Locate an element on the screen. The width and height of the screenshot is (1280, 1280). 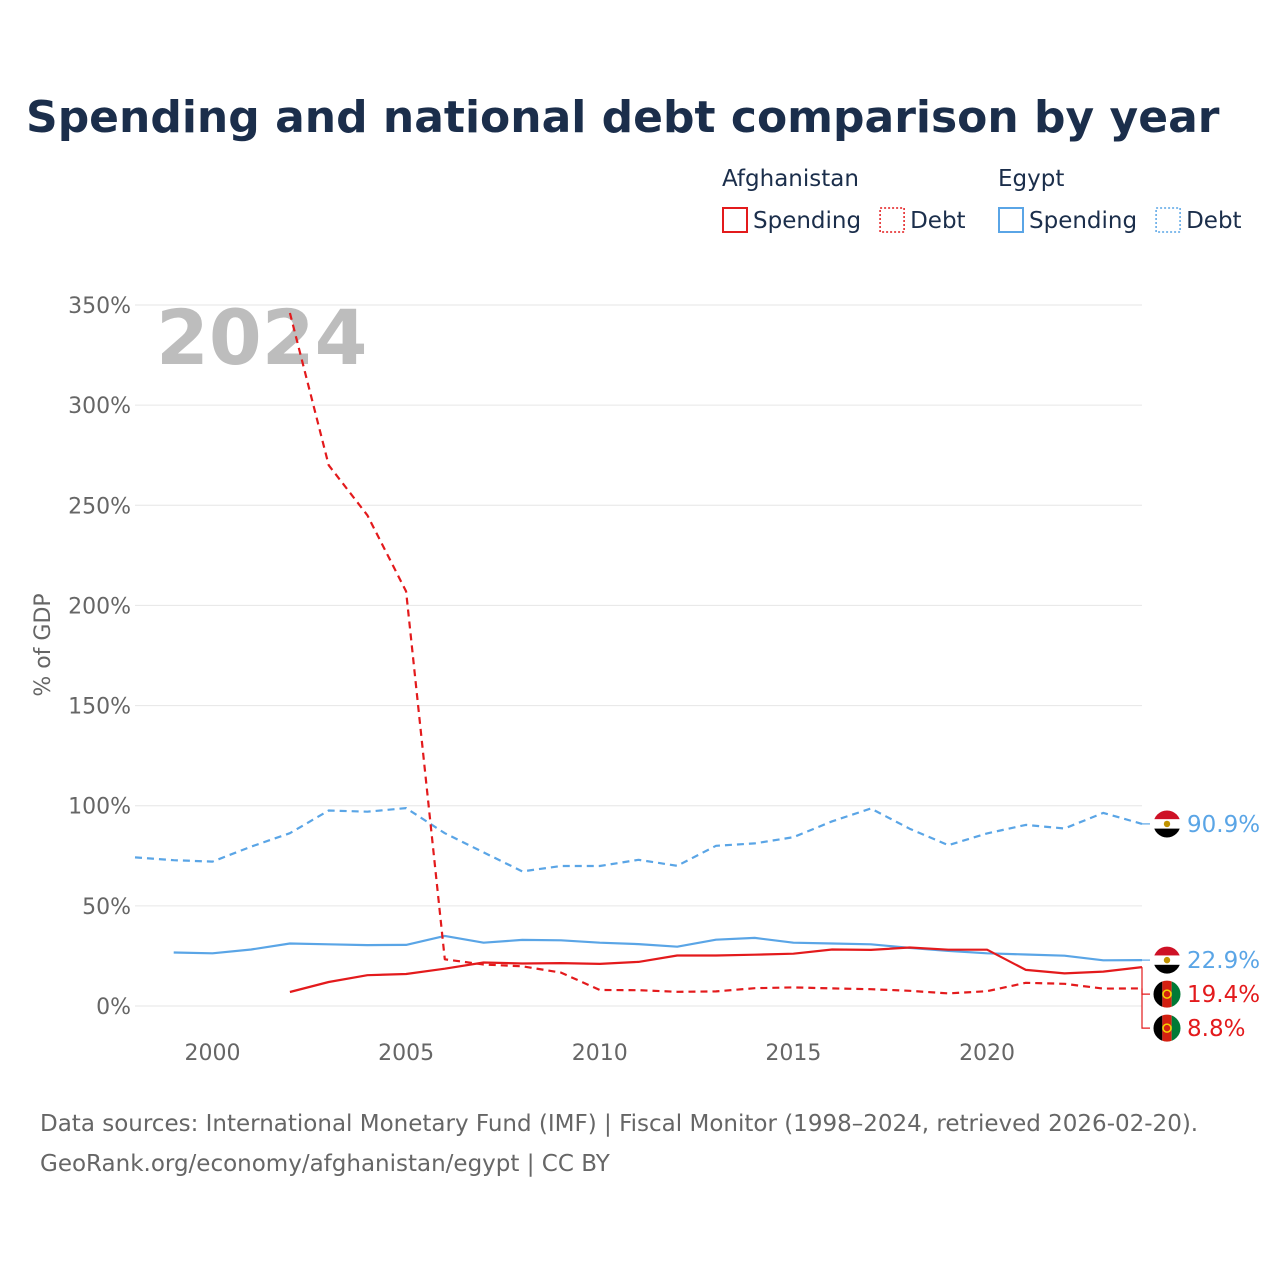
x-tick-label: 2000 is located at coordinates (212, 1053).